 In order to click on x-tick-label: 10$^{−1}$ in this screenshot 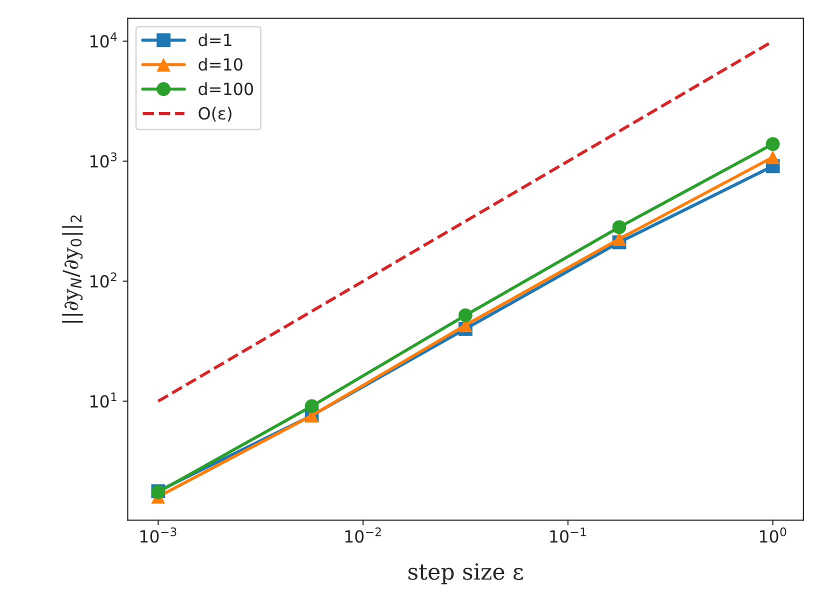, I will do `click(568, 535)`.